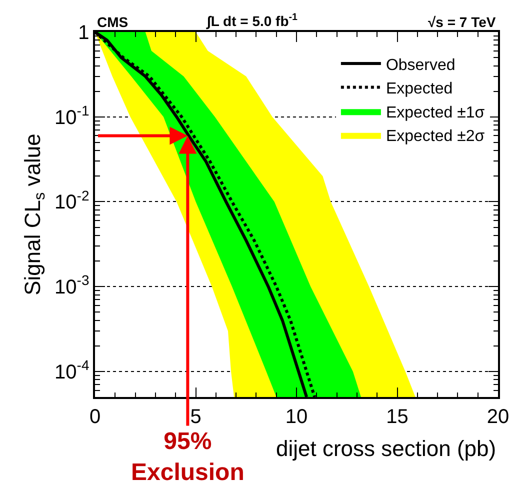  Describe the element at coordinates (435, 137) in the screenshot. I see `legend-label: Expected ±2σ` at that location.